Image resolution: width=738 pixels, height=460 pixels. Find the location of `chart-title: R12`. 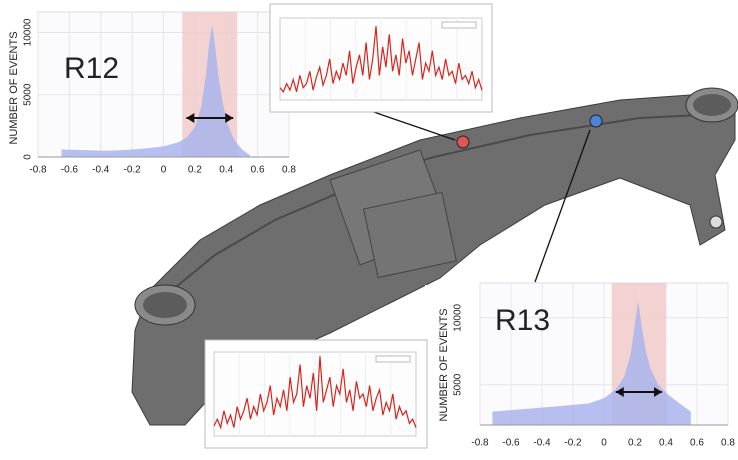

chart-title: R12 is located at coordinates (91, 68).